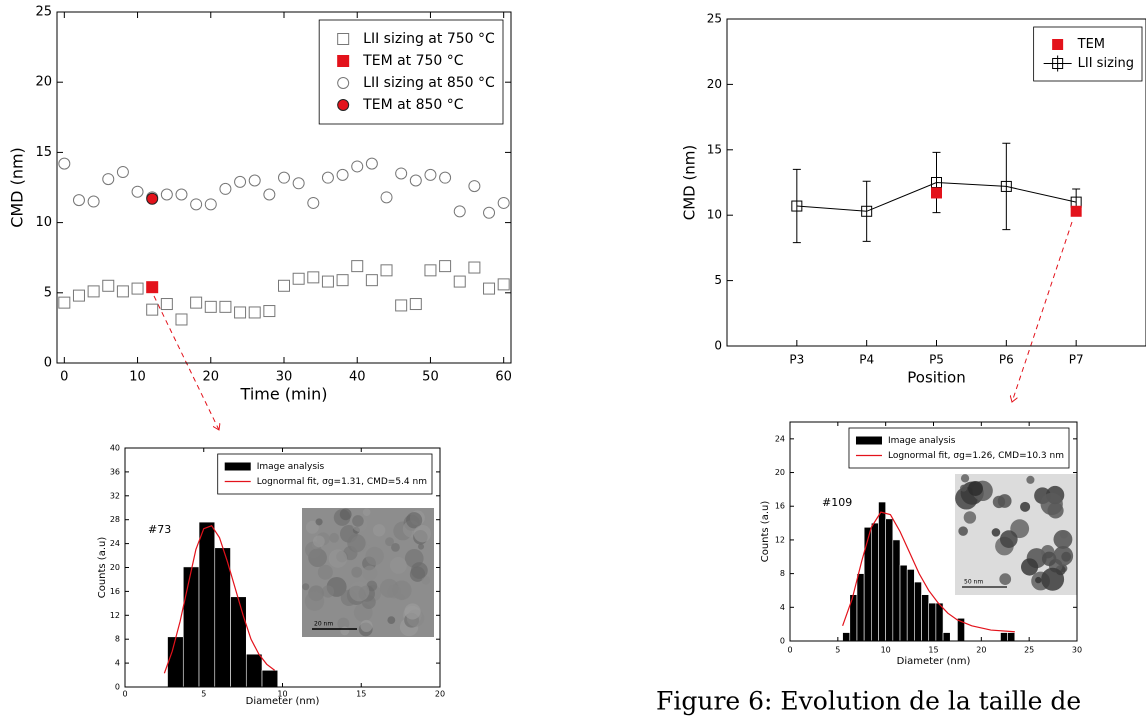  Describe the element at coordinates (159, 529) in the screenshot. I see `annotation: #73` at that location.